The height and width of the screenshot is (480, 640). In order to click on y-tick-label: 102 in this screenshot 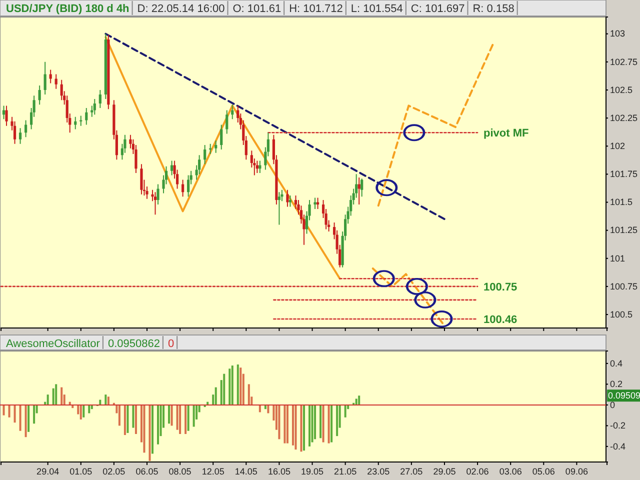, I will do `click(618, 145)`.